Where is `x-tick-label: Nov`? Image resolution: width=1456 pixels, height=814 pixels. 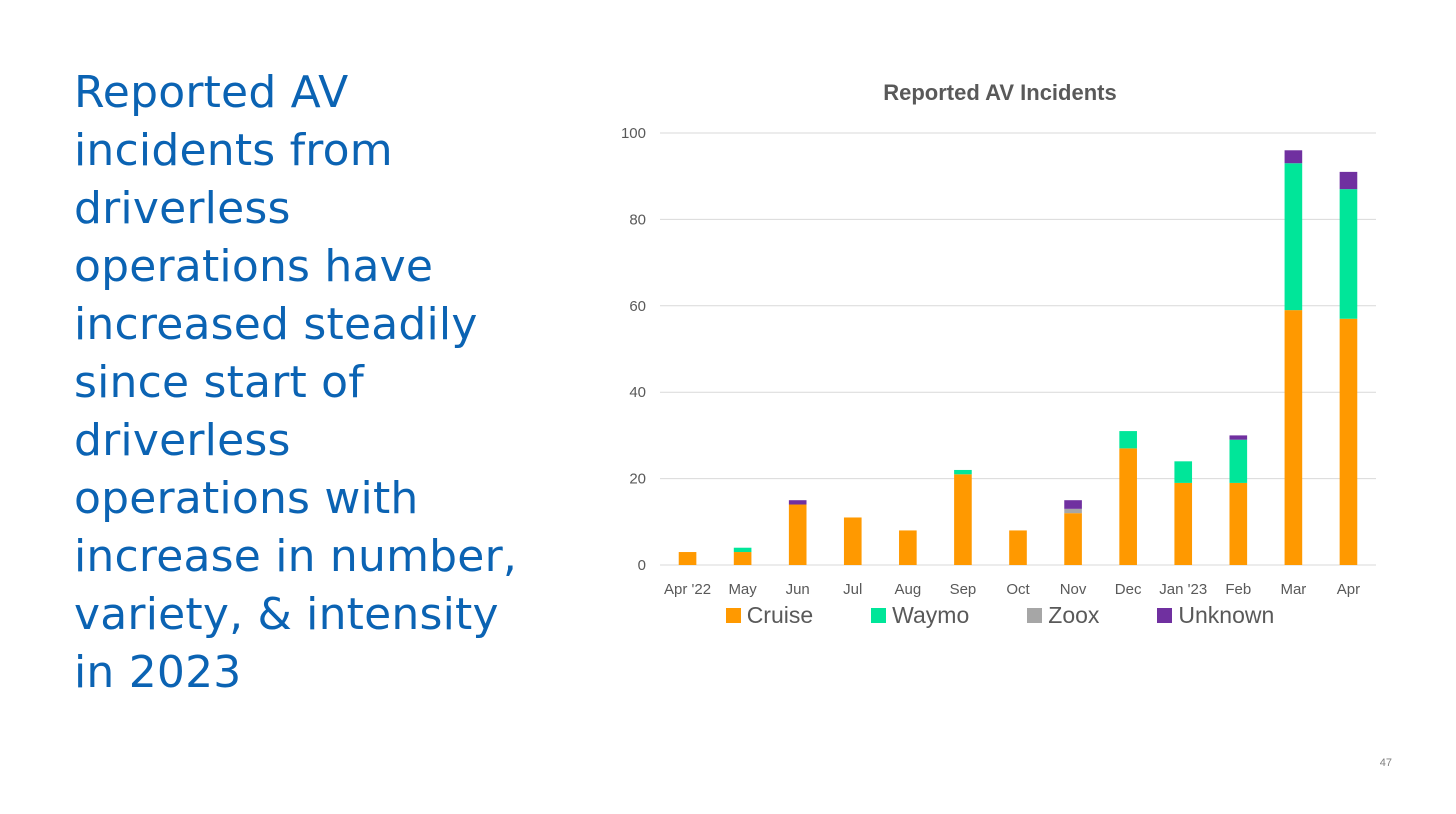
x-tick-label: Nov is located at coordinates (1073, 589).